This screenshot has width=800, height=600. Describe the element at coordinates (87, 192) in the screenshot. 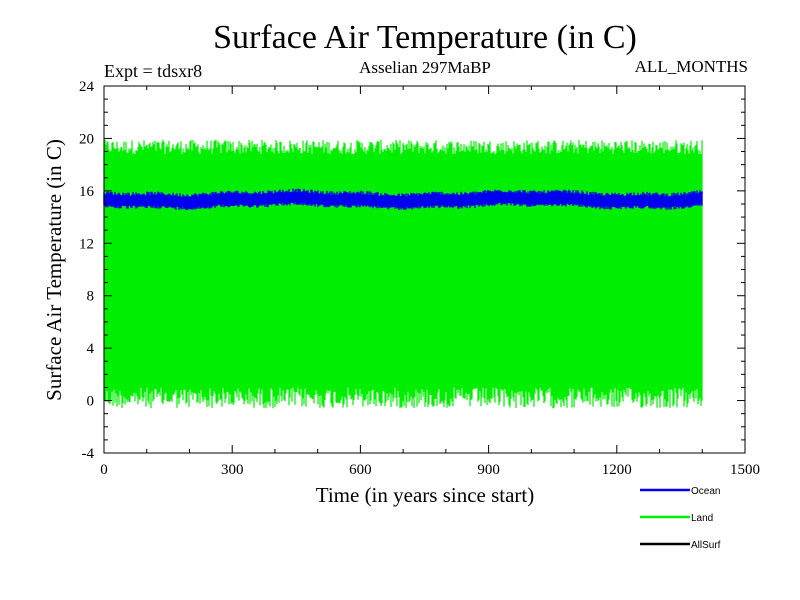

I see `y-tick-label: 16` at that location.